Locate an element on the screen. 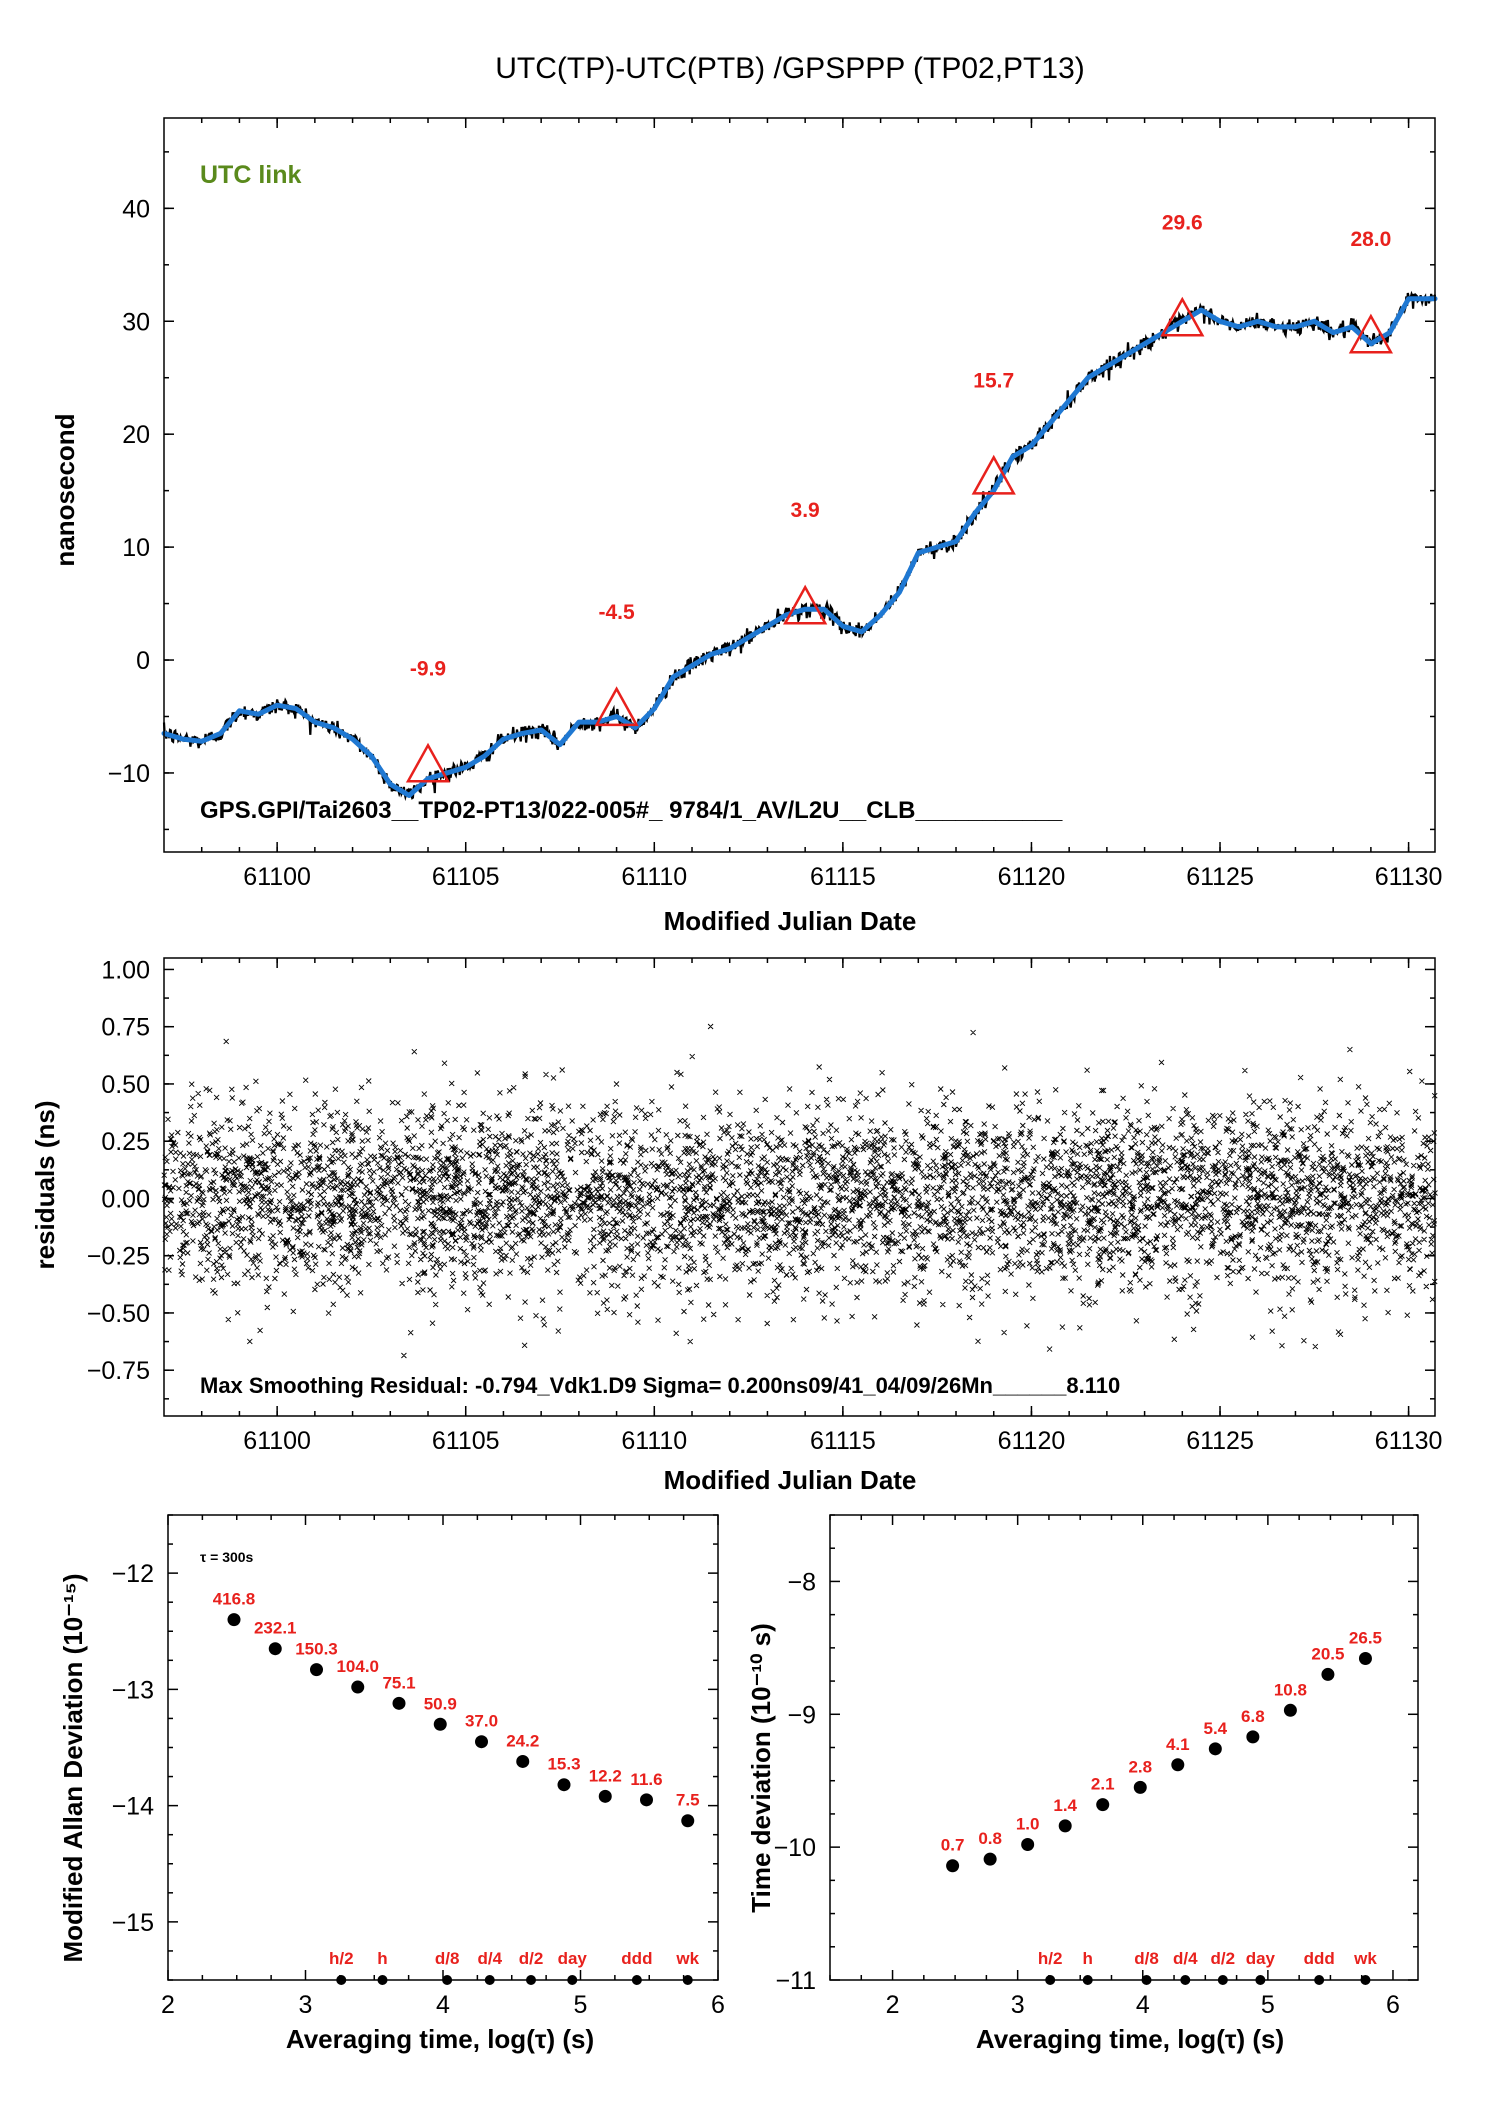 The height and width of the screenshot is (2105, 1488). mdev-point-label: 7.5 is located at coordinates (688, 1800).